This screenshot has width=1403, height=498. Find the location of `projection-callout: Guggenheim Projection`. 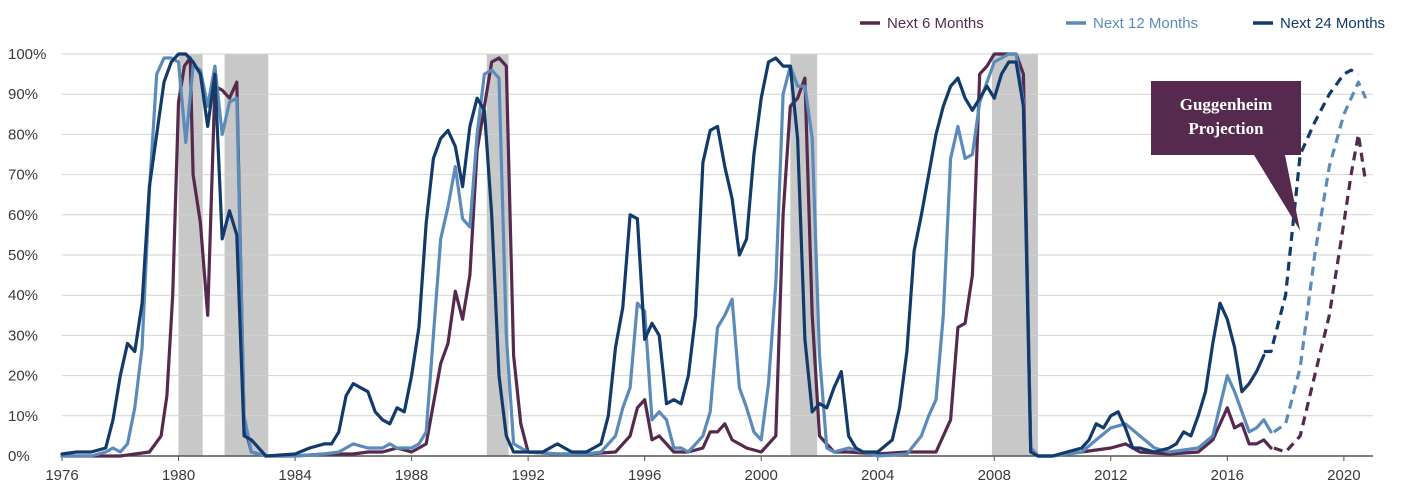

projection-callout: Guggenheim Projection is located at coordinates (1226, 156).